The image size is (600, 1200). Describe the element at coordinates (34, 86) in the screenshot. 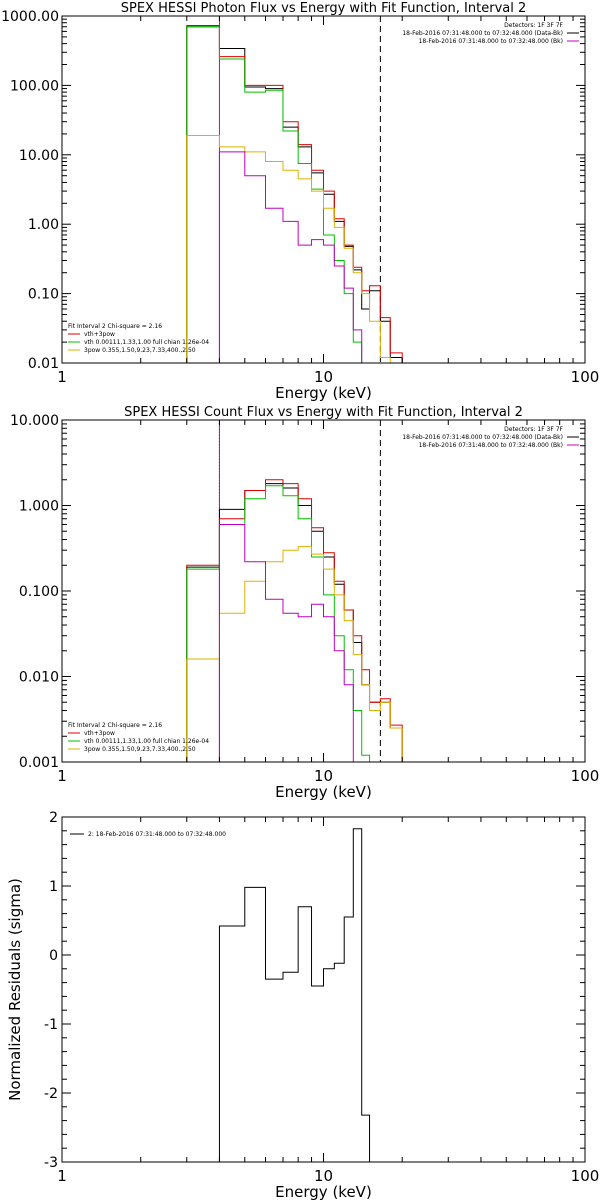

I see `y-tick-label: 100.00` at that location.